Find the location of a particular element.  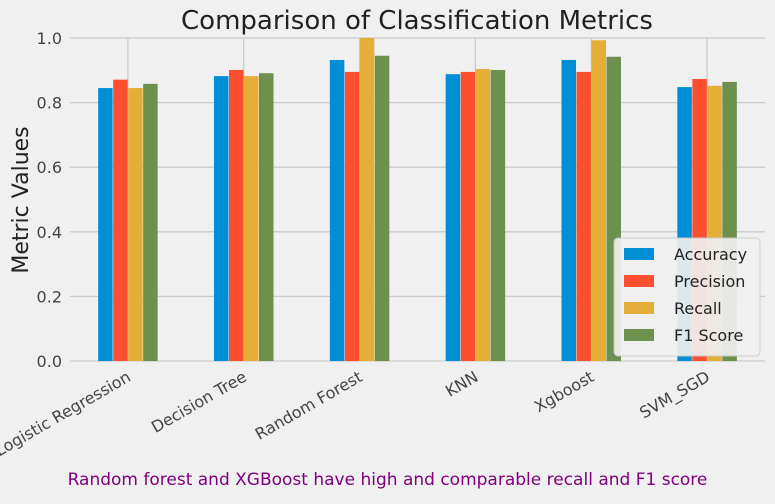

y-tick-labels: 0.0 0.2 0.4 0.6 0.8 1.0 is located at coordinates (49, 200).